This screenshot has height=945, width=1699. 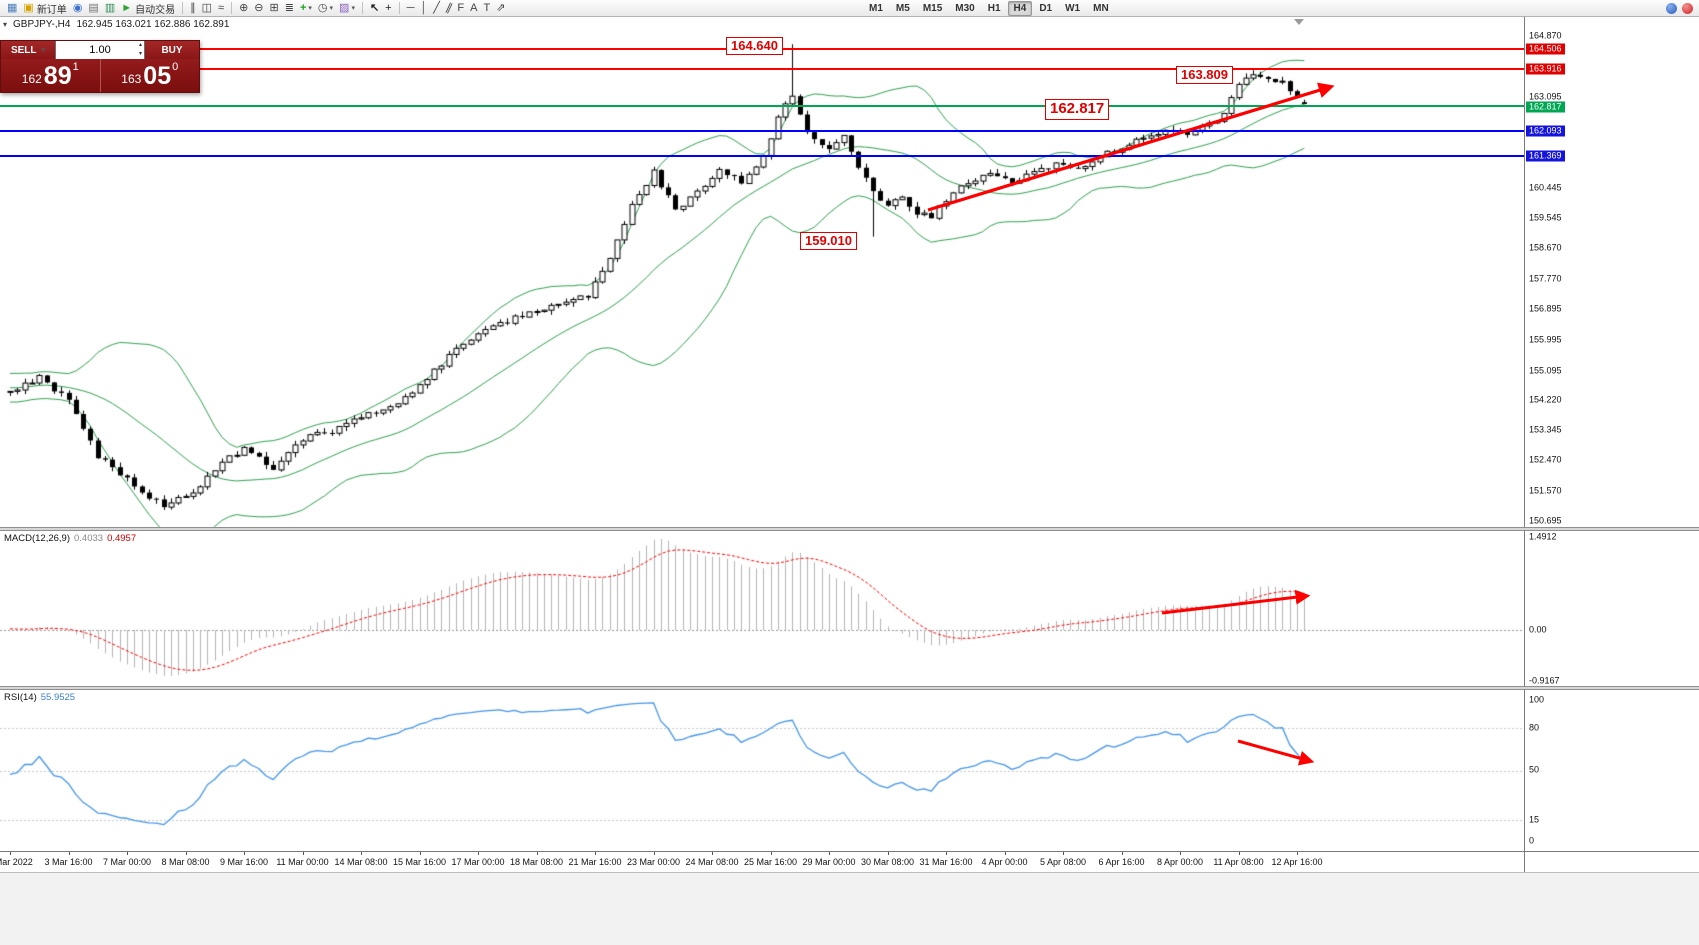 I want to click on macd-panel-canvas, so click(x=762, y=608).